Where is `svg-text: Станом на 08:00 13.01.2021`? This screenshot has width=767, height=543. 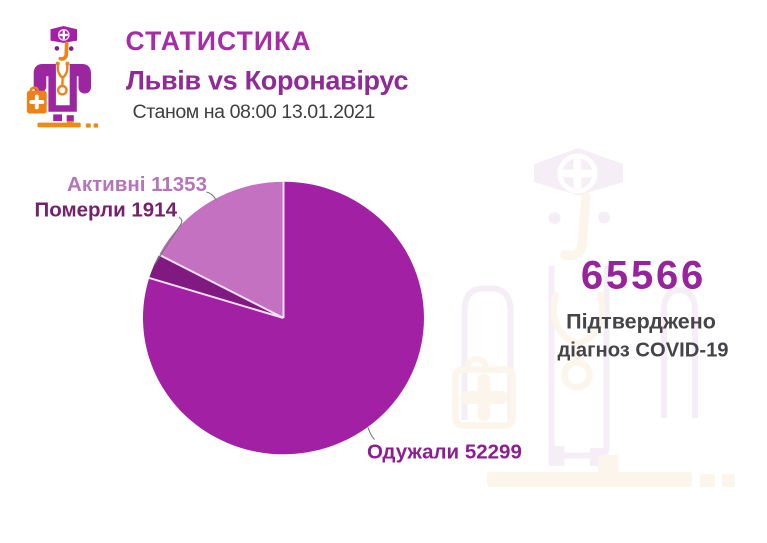 svg-text: Станом на 08:00 13.01.2021 is located at coordinates (254, 112).